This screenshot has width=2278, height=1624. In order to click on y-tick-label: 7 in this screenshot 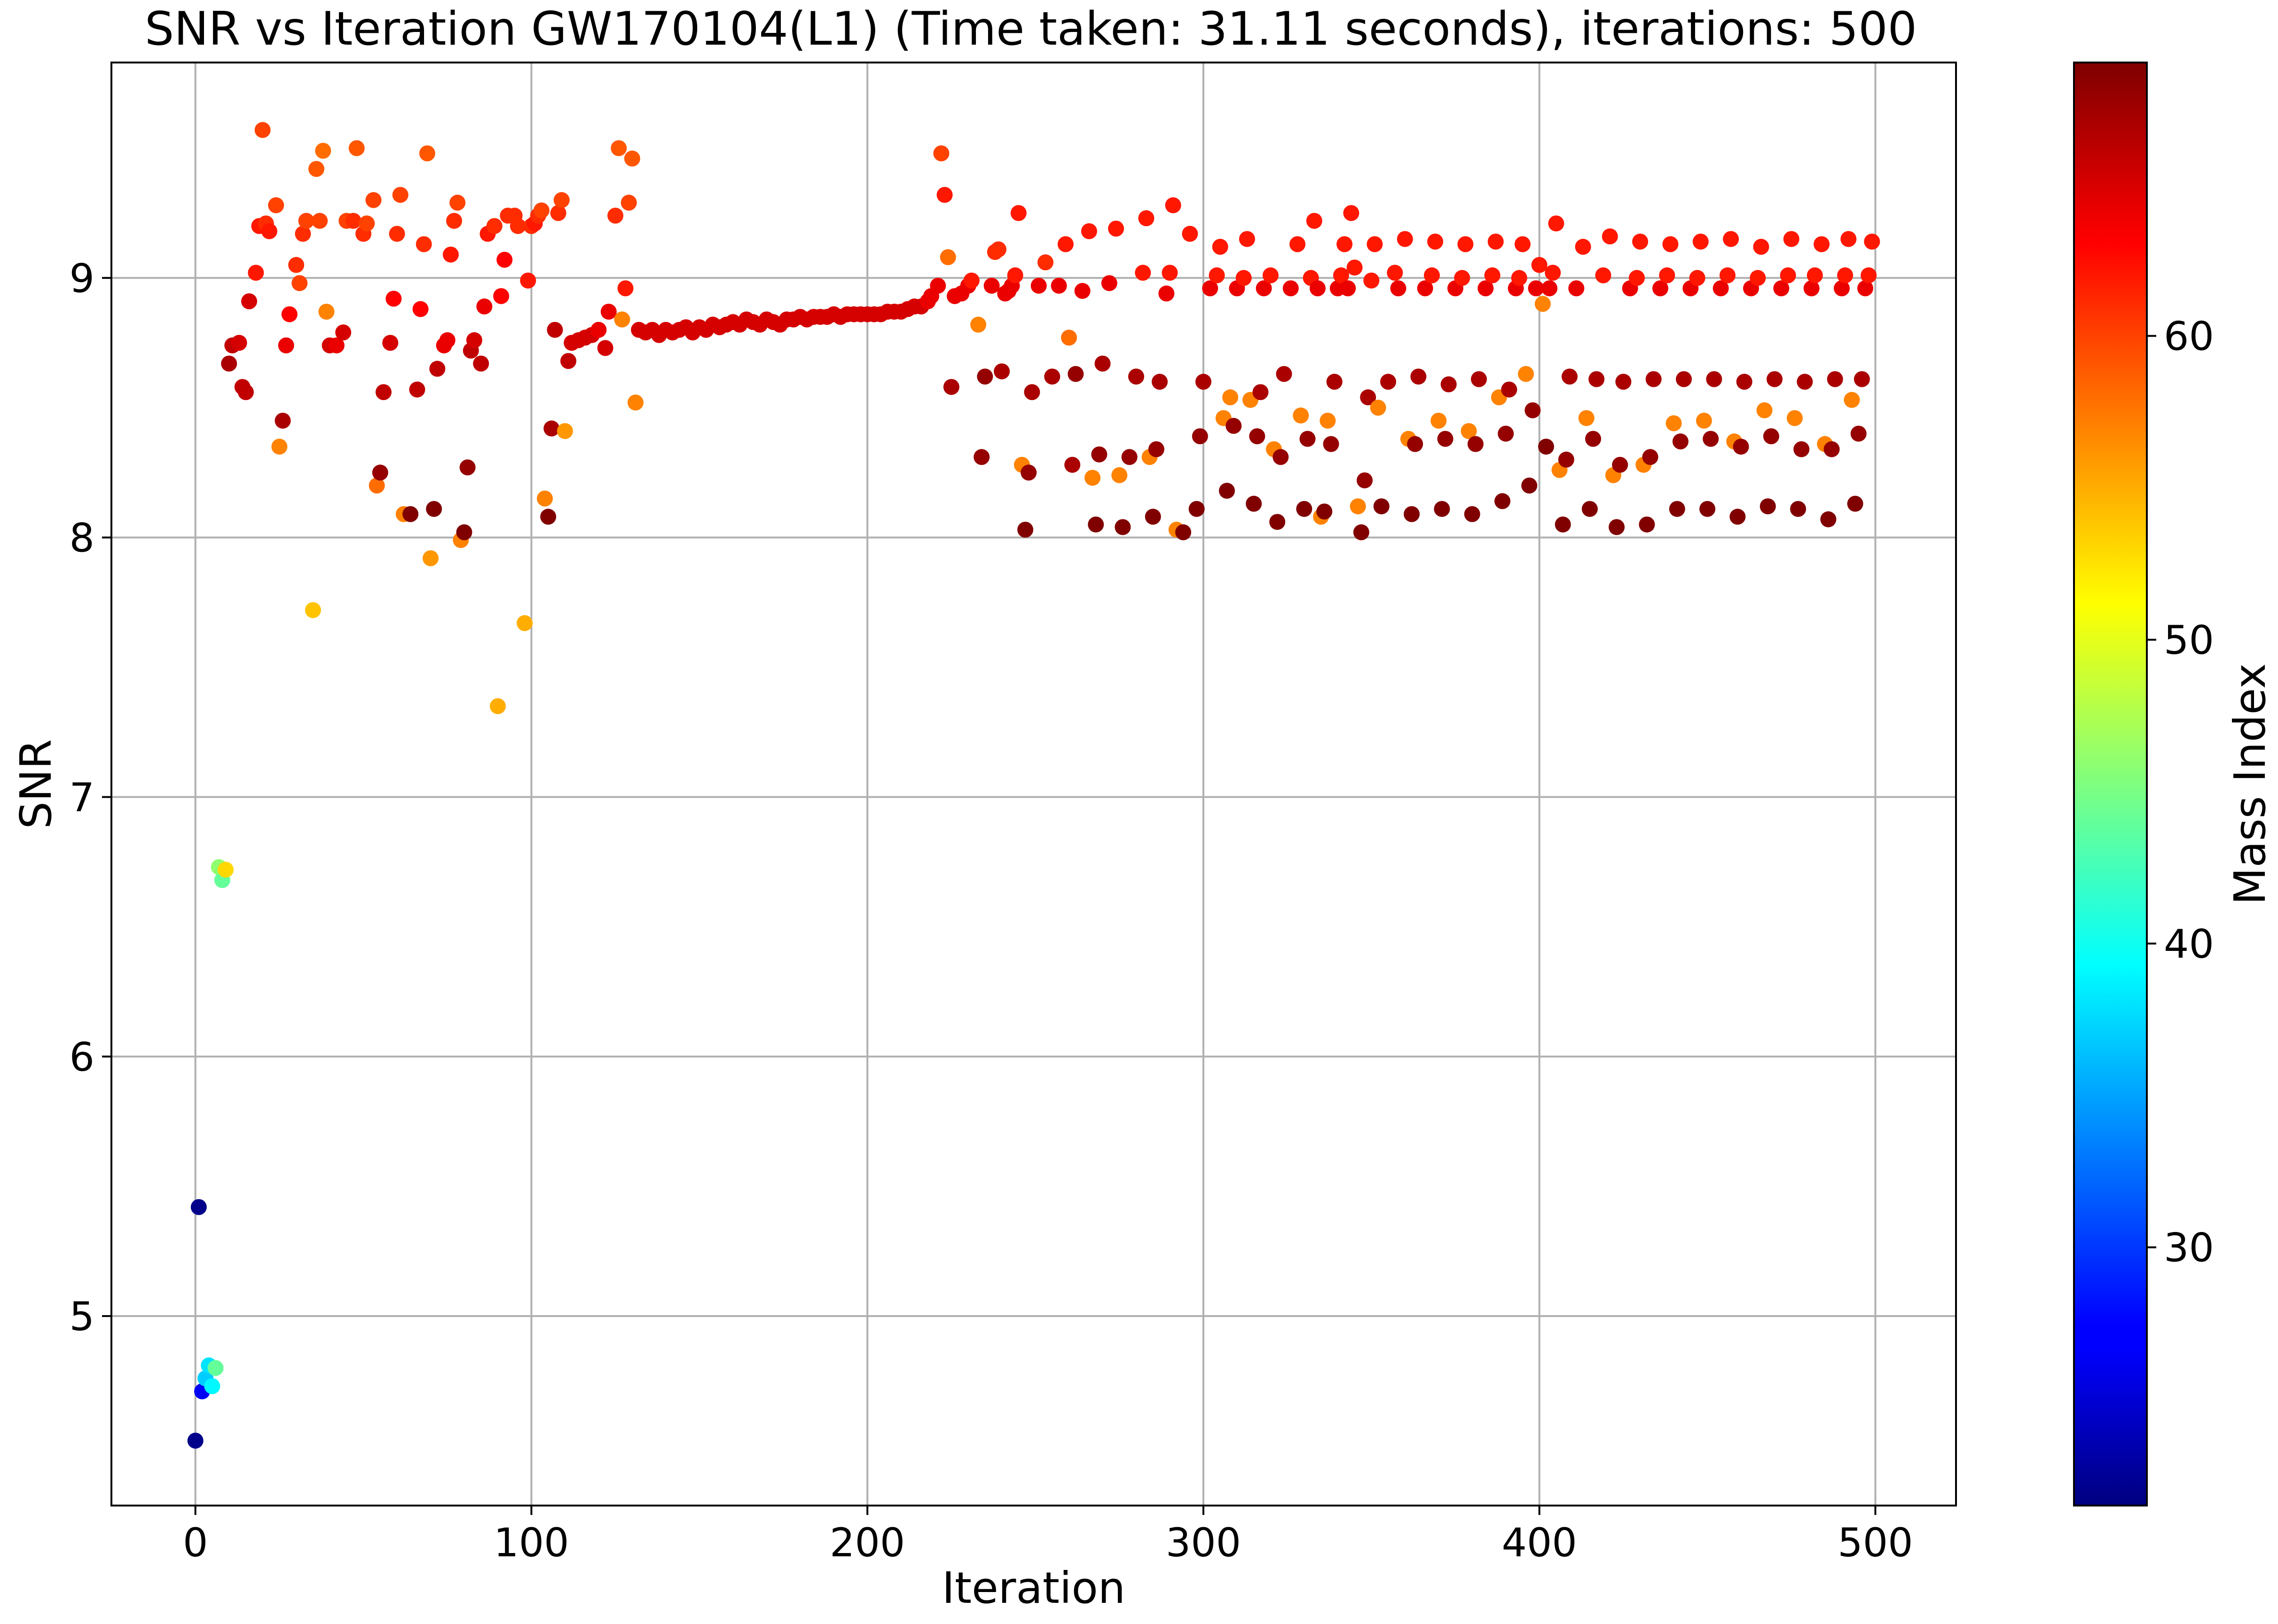, I will do `click(82, 798)`.